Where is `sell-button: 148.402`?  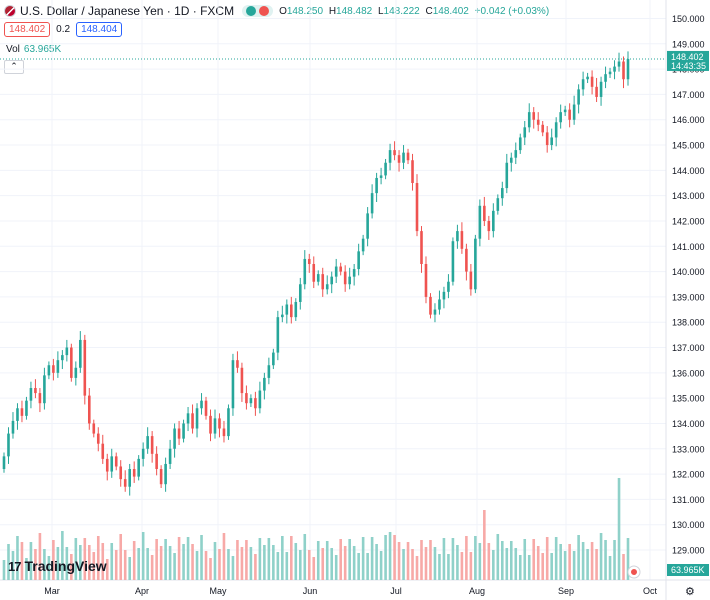 sell-button: 148.402 is located at coordinates (27, 29).